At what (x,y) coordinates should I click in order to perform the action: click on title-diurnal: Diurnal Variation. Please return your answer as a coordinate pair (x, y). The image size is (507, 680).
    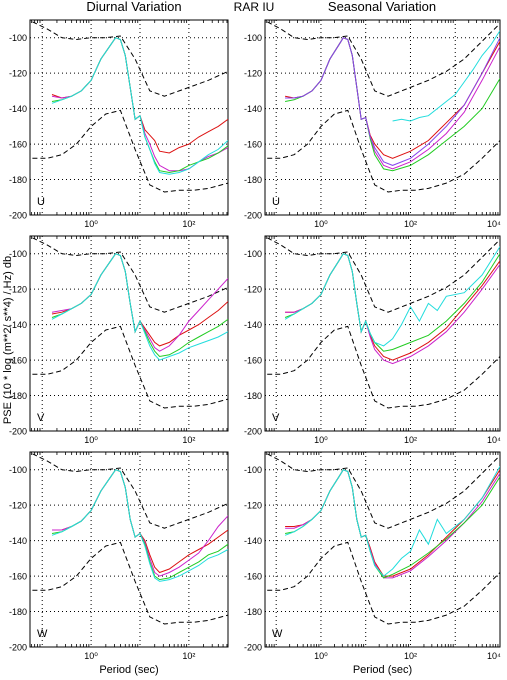
    Looking at the image, I should click on (133, 7).